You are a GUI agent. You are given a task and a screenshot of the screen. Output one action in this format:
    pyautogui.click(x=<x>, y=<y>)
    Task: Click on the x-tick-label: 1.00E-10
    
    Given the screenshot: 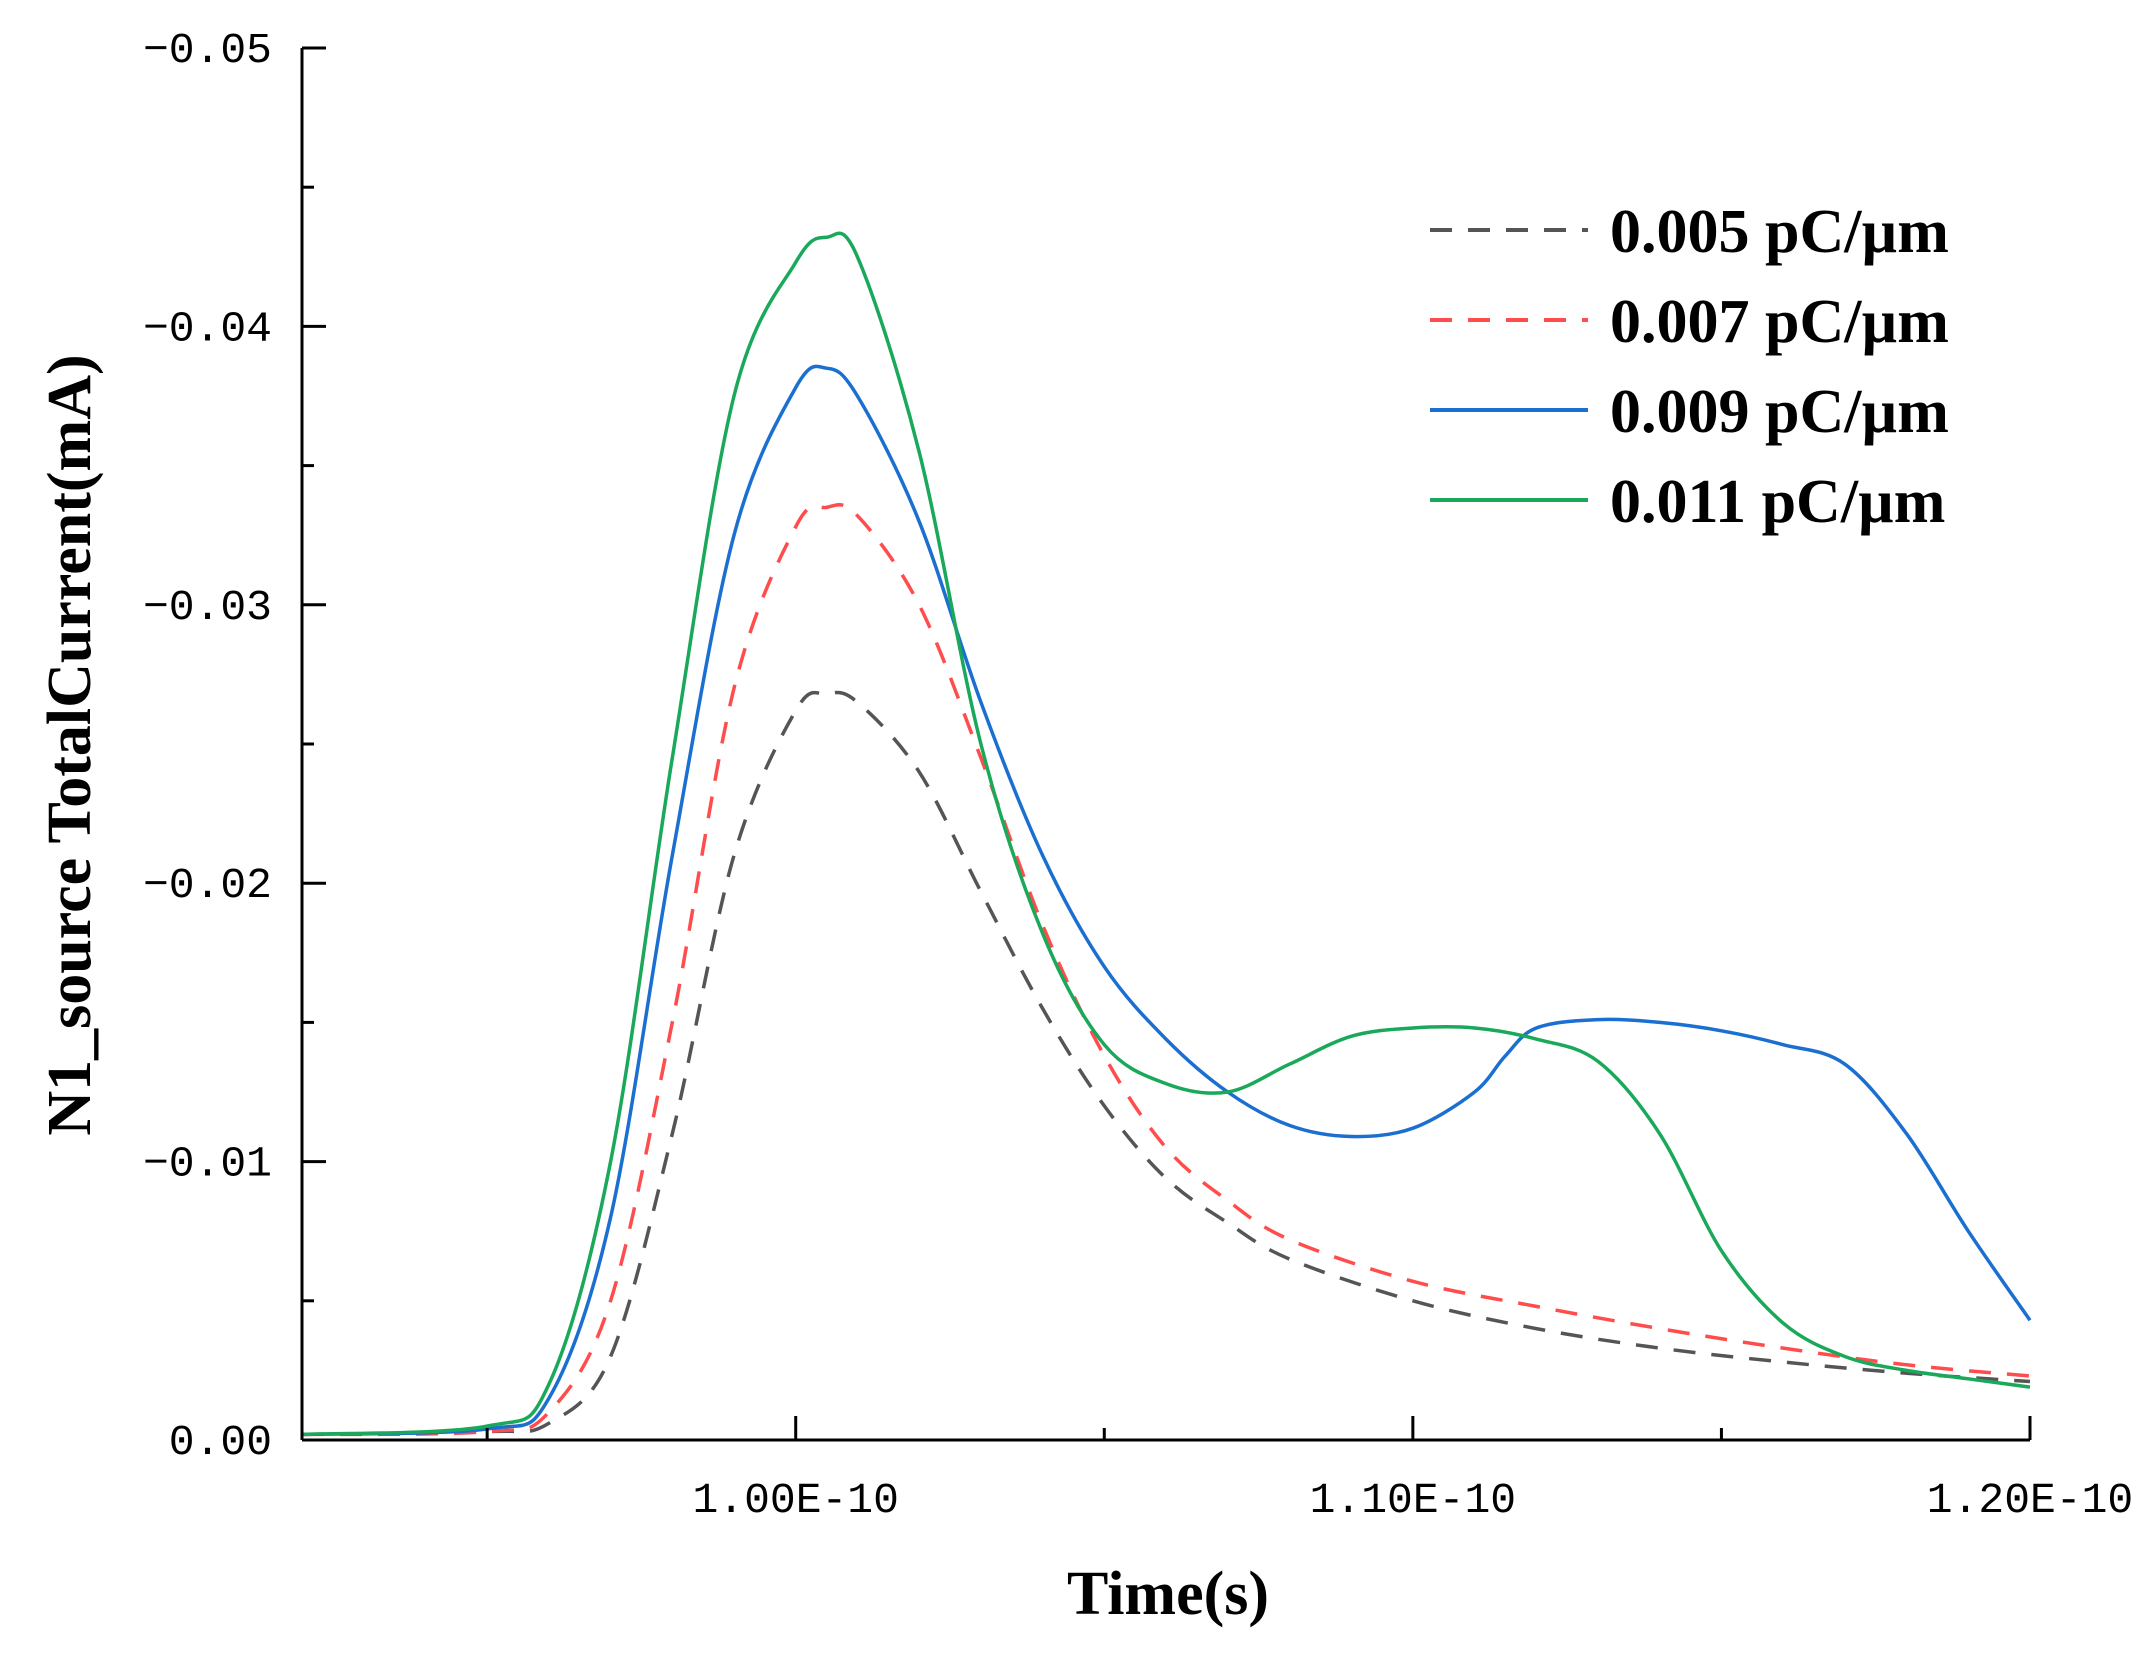 What is the action you would take?
    pyautogui.click(x=795, y=1500)
    